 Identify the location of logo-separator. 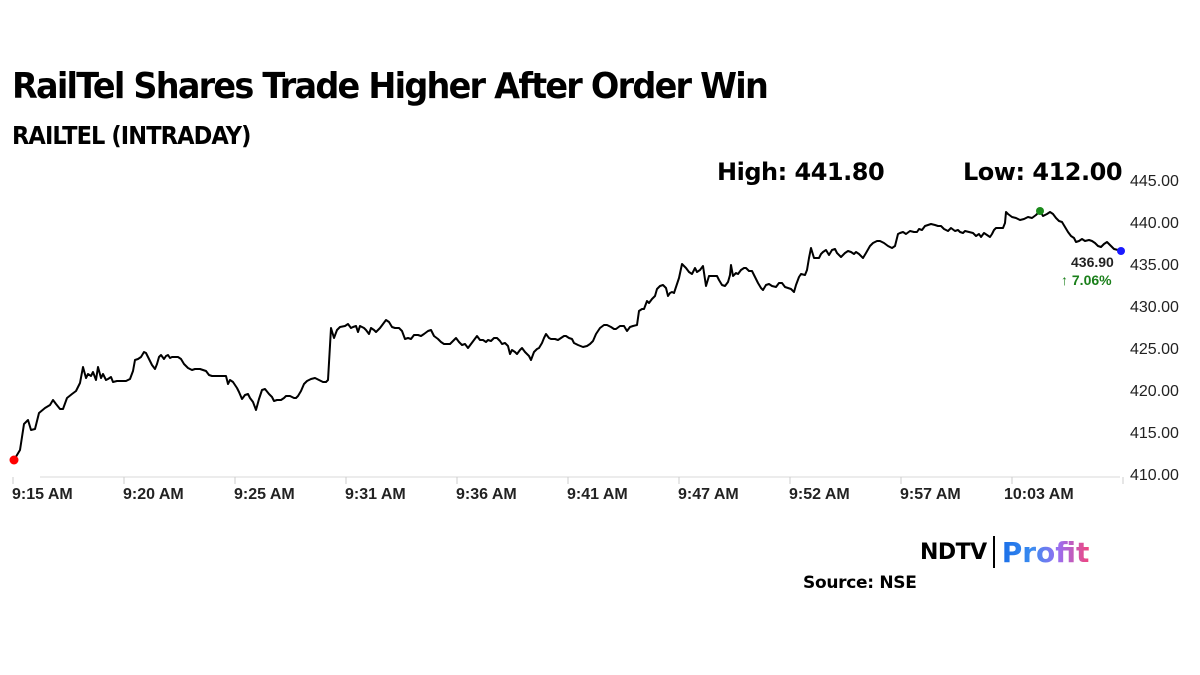
(993, 552).